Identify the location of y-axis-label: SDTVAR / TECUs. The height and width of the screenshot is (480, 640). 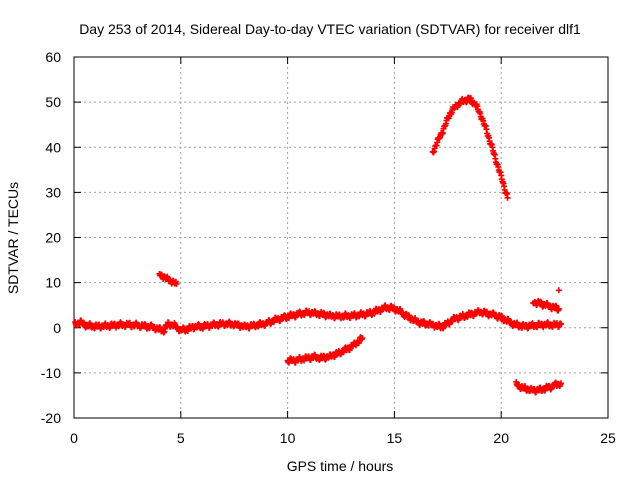
(13, 238).